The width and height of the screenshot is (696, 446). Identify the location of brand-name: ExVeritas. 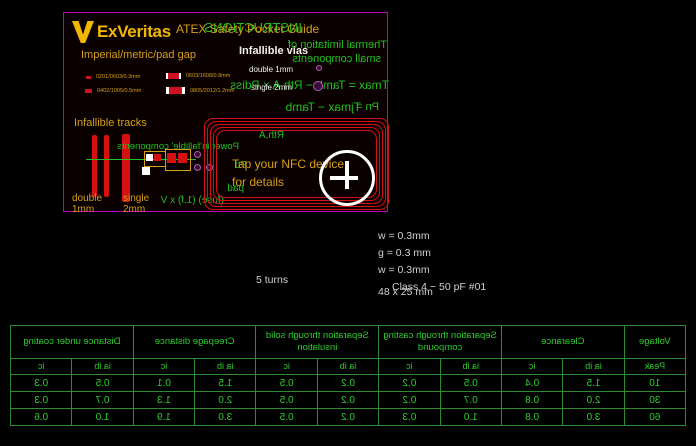
(134, 31).